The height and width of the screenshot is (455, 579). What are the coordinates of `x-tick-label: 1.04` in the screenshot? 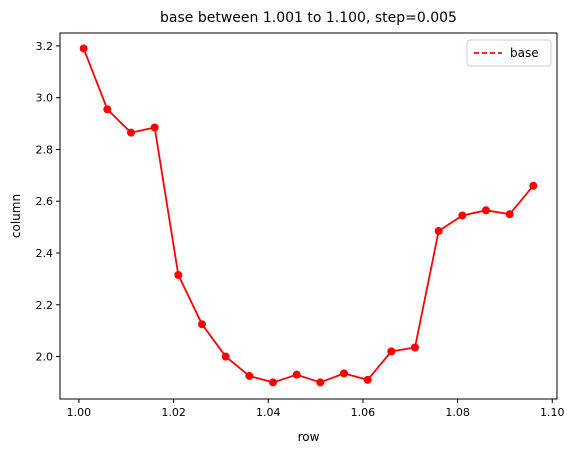 It's located at (268, 412).